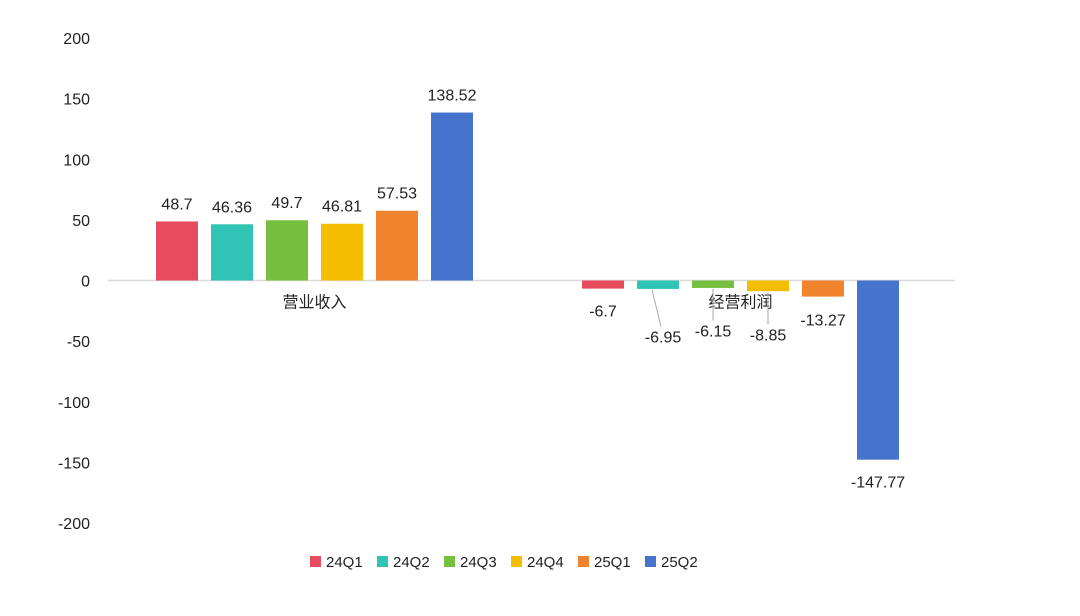  I want to click on category-label: 经营利润, so click(740, 303).